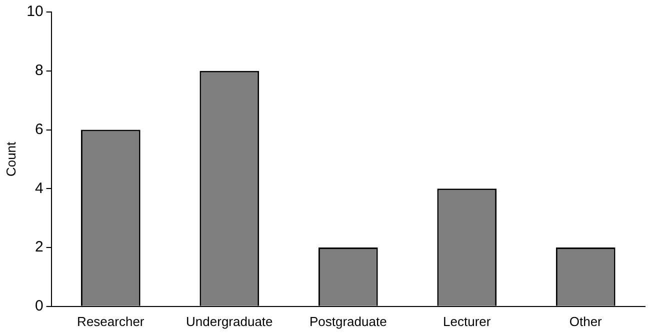 The height and width of the screenshot is (333, 650). Describe the element at coordinates (229, 321) in the screenshot. I see `x-tick-label: Undergraduate` at that location.